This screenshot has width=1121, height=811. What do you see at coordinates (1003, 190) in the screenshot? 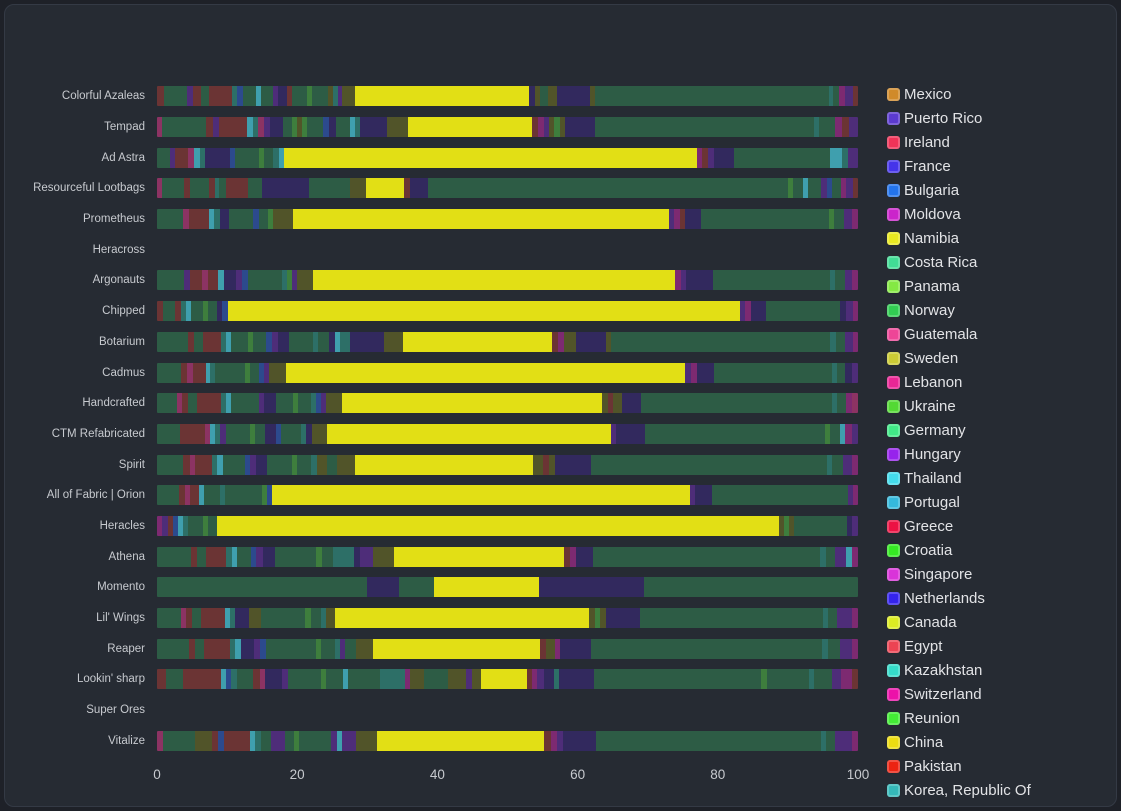
I see `legend-item-bulgaria: Bulgaria` at bounding box center [1003, 190].